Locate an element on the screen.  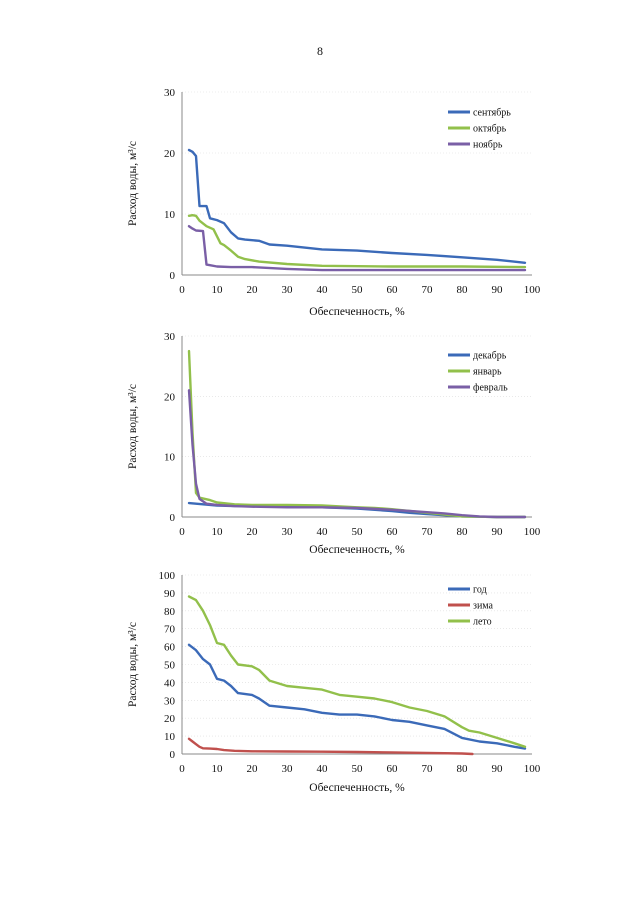
series-line-ноябрь is located at coordinates (357, 248).